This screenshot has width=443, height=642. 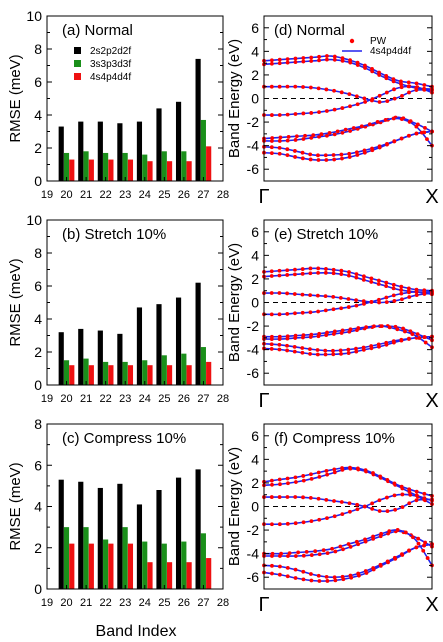 What do you see at coordinates (253, 146) in the screenshot?
I see `y-tick-label: -4` at bounding box center [253, 146].